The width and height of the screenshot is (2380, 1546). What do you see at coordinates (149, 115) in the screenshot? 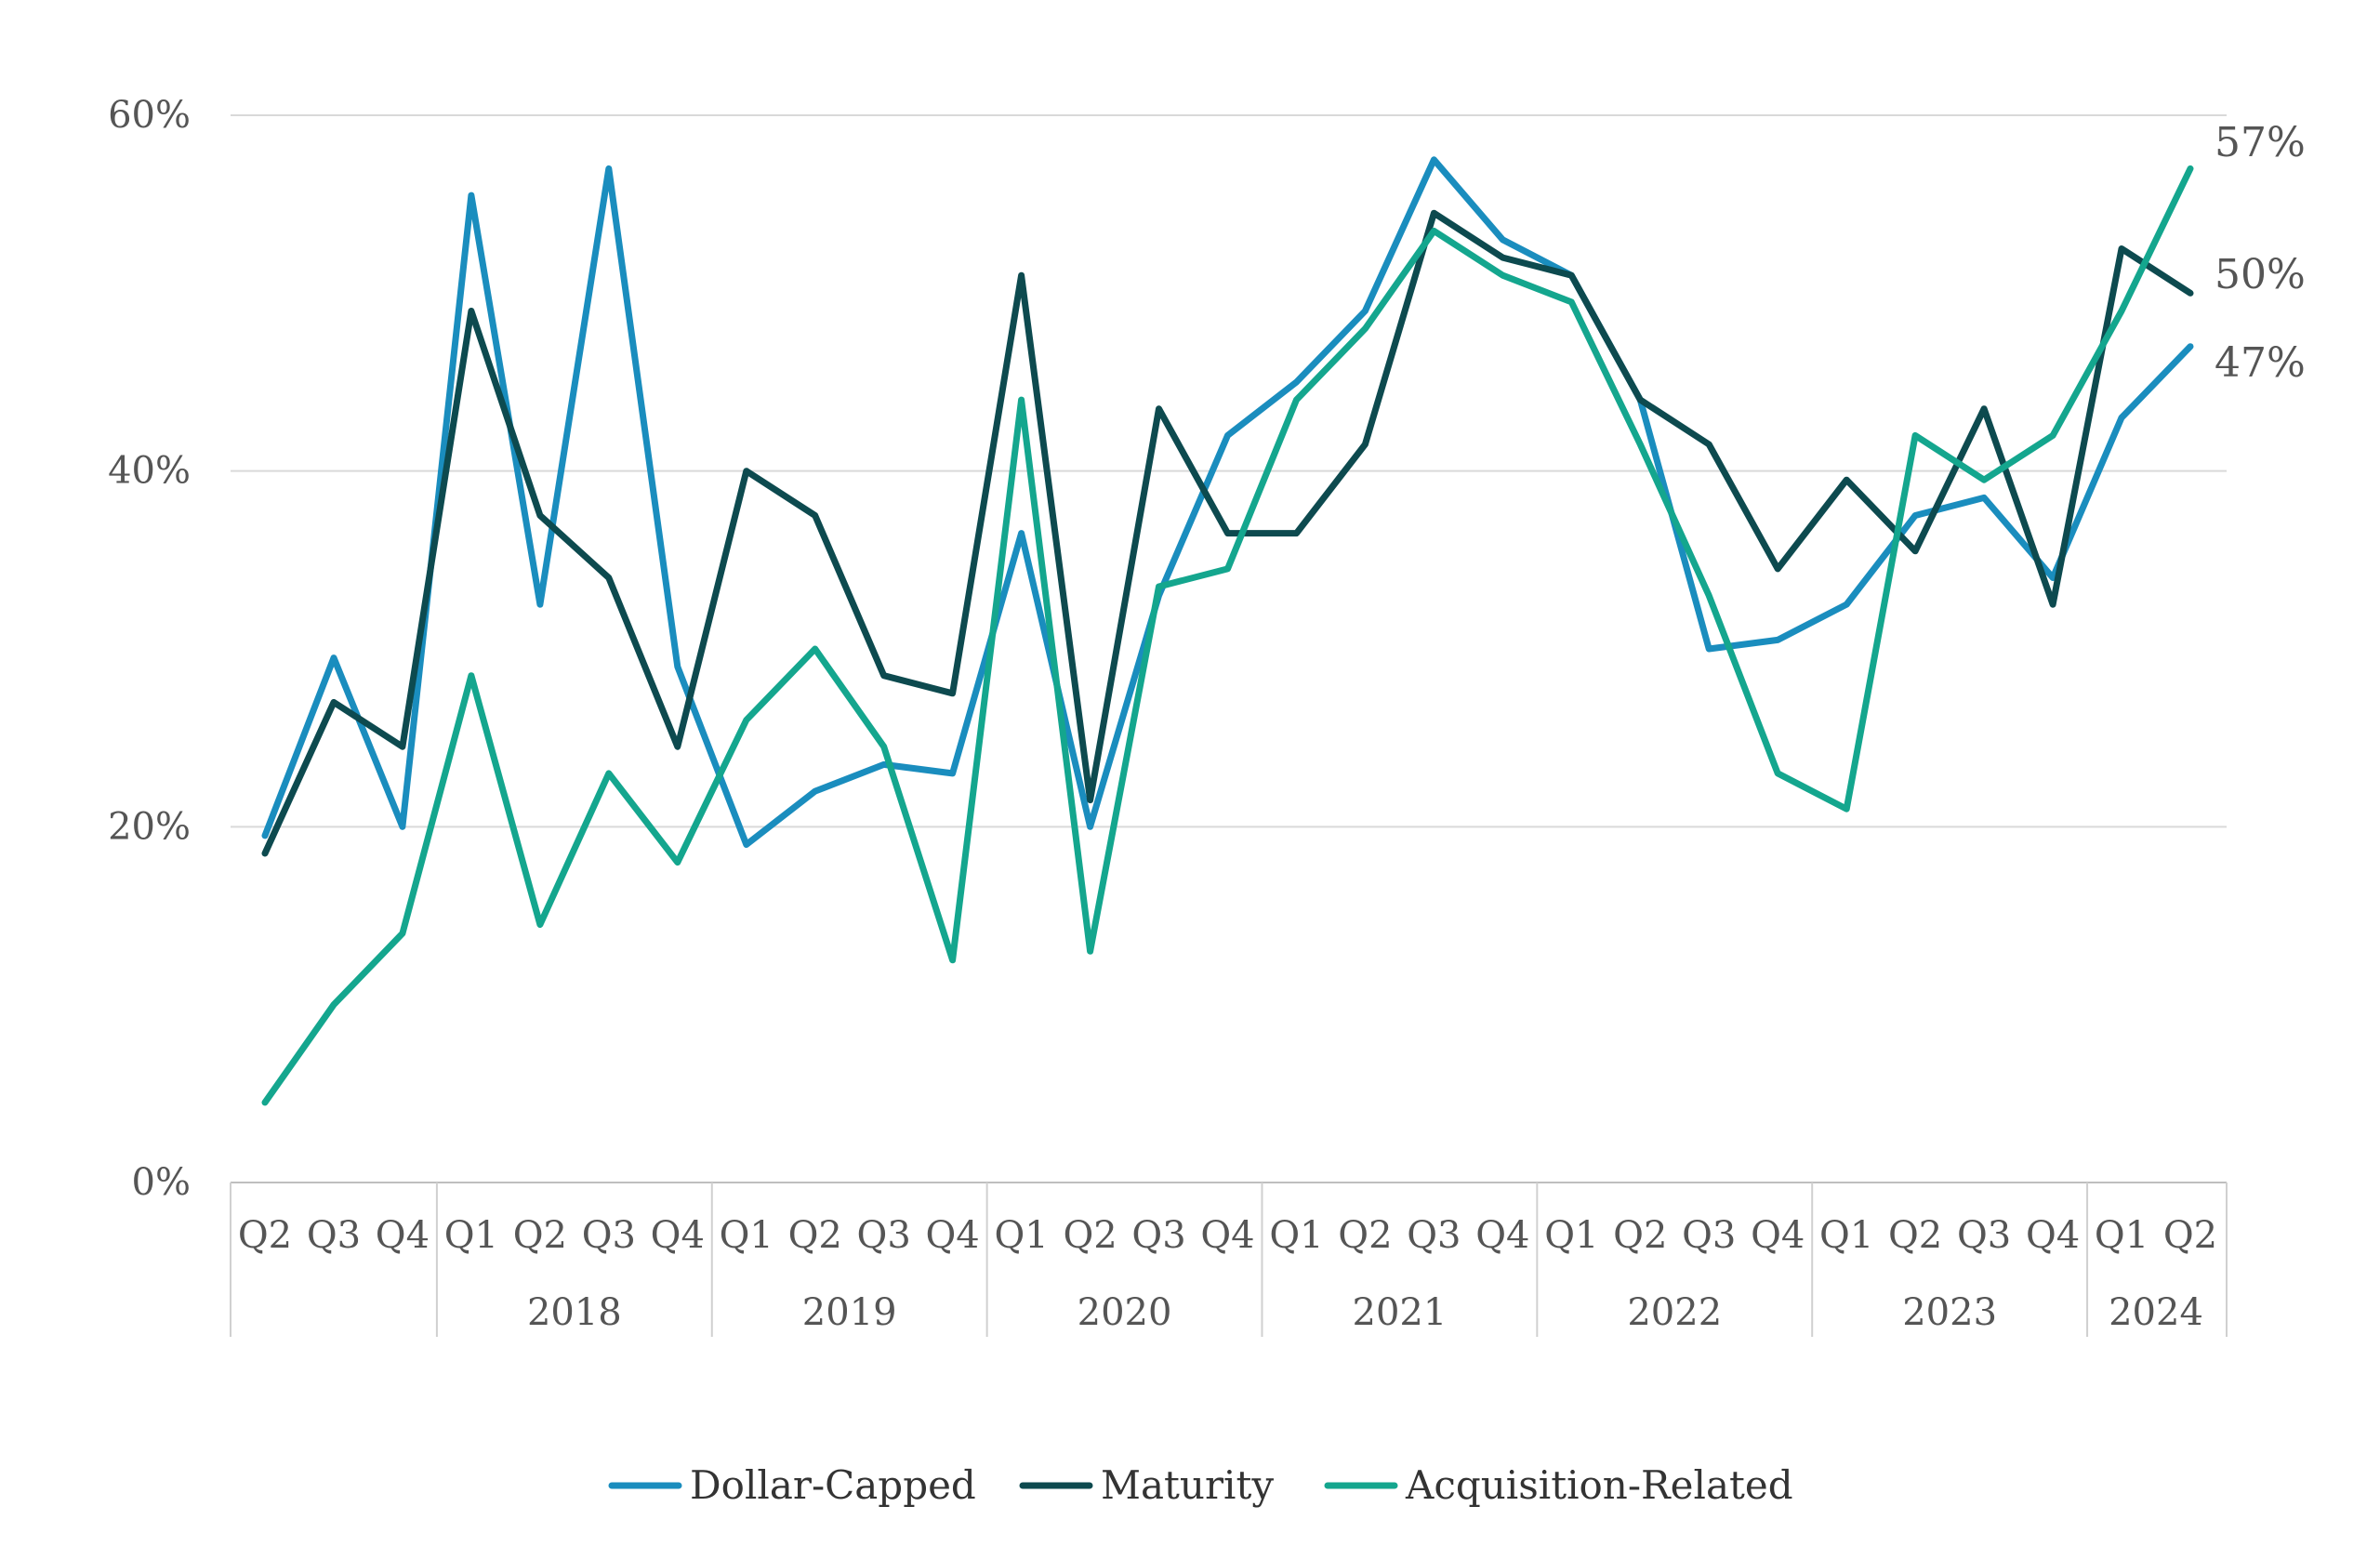
I see `y-tick-label: 60%` at bounding box center [149, 115].